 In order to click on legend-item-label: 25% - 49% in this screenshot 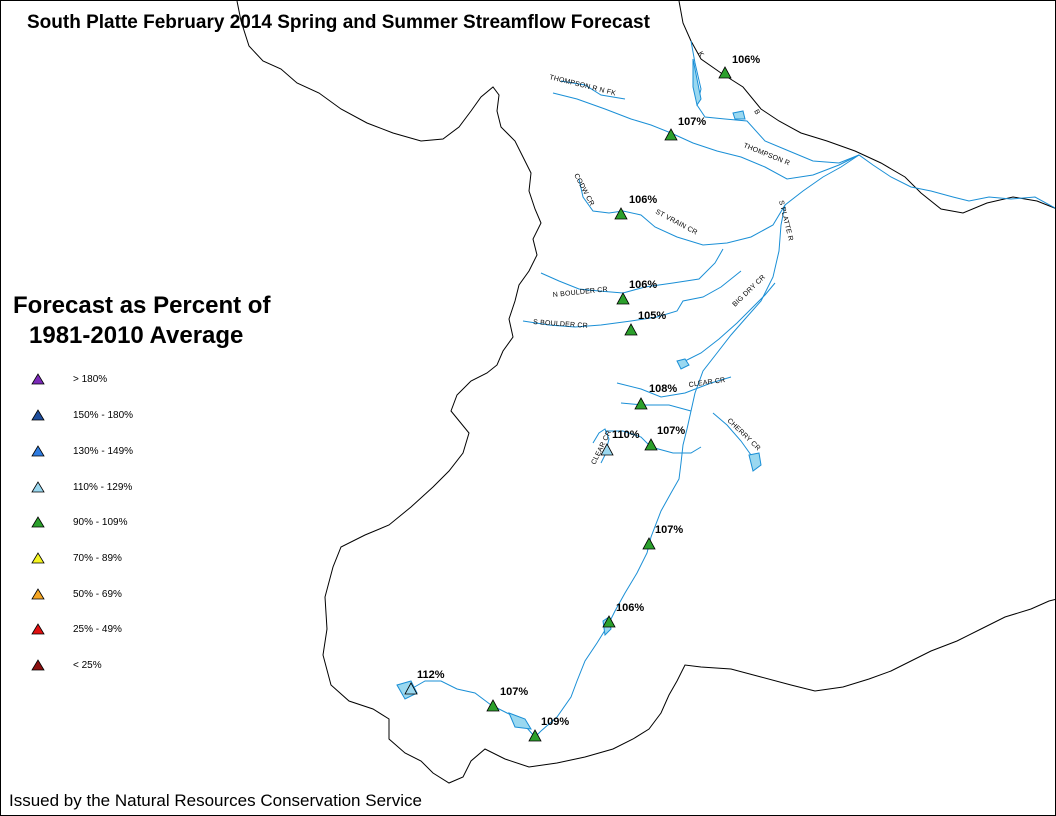, I will do `click(97, 629)`.